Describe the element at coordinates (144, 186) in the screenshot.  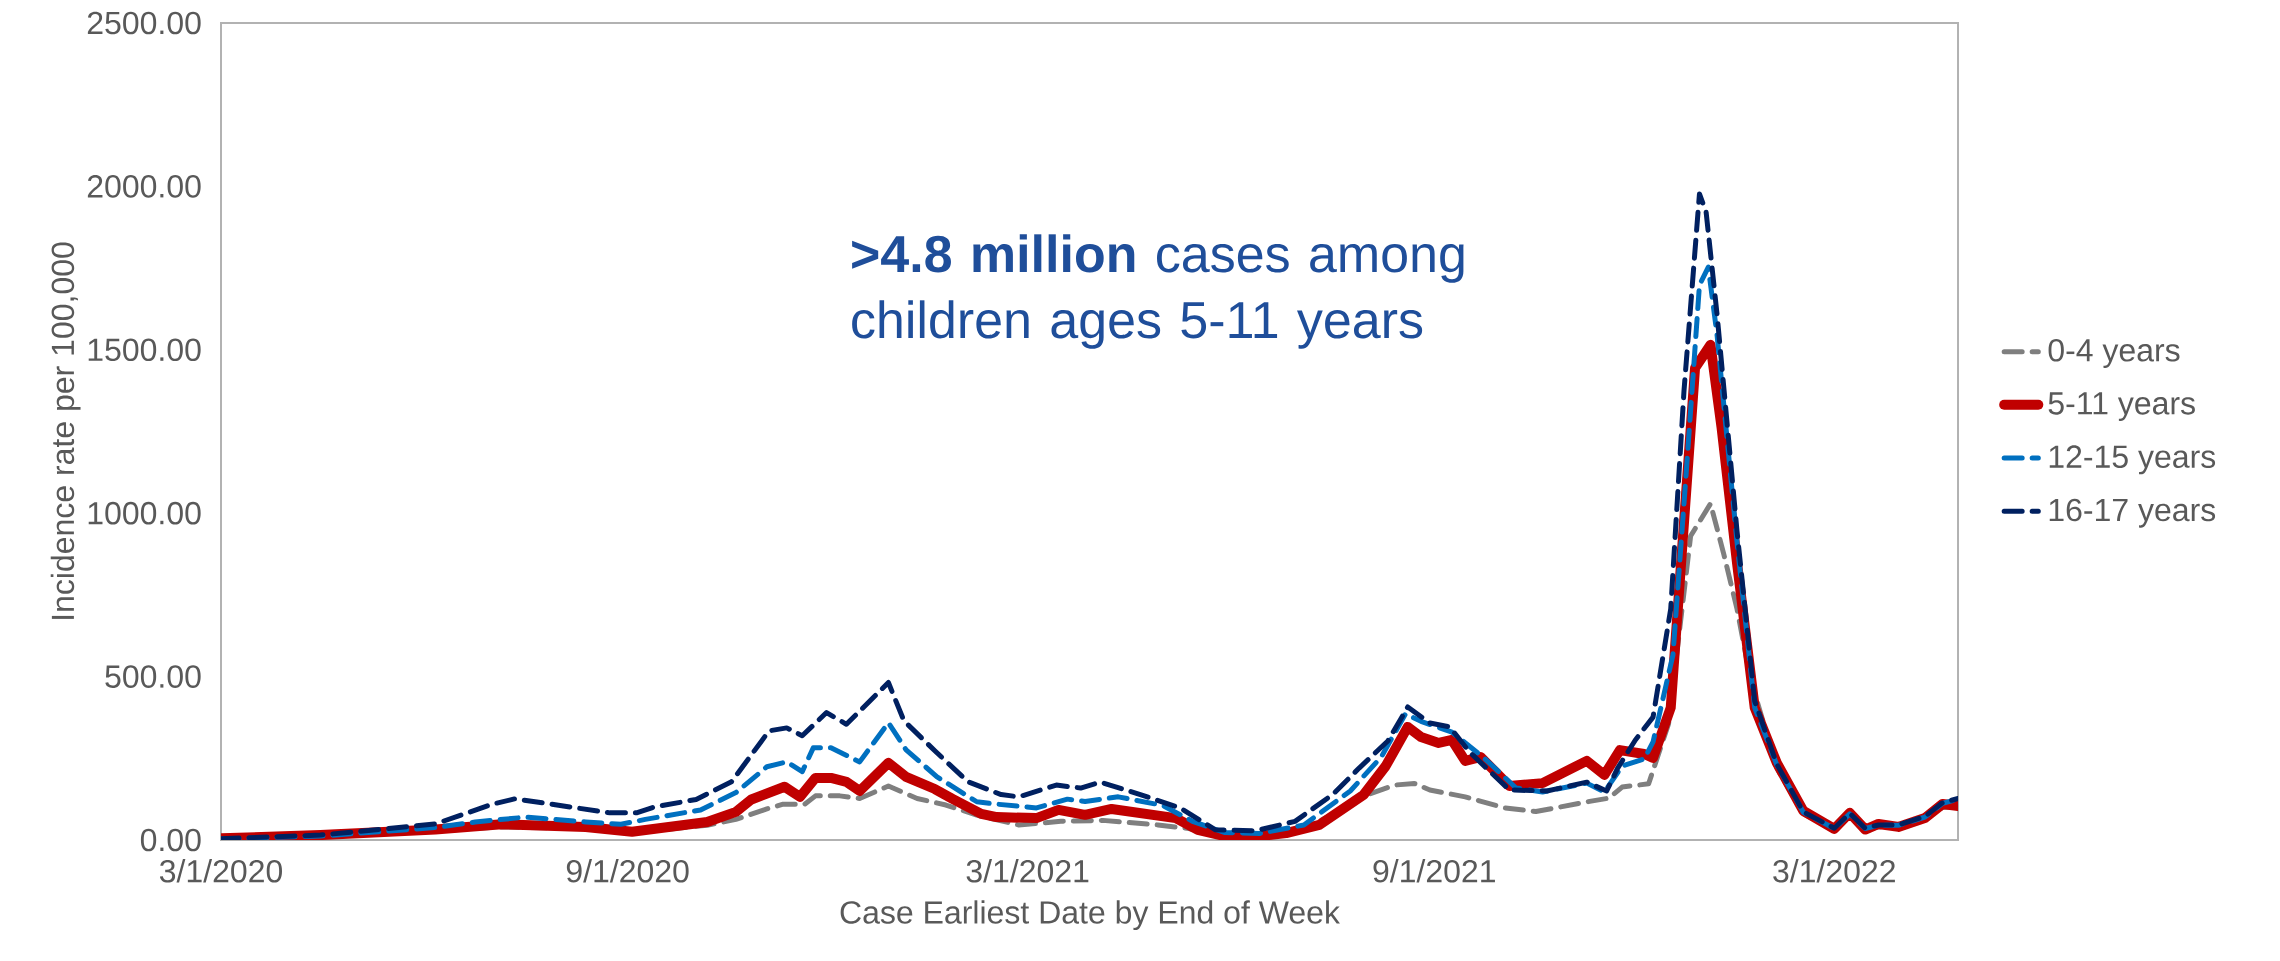
I see `y-tick-label: 2000.00` at that location.